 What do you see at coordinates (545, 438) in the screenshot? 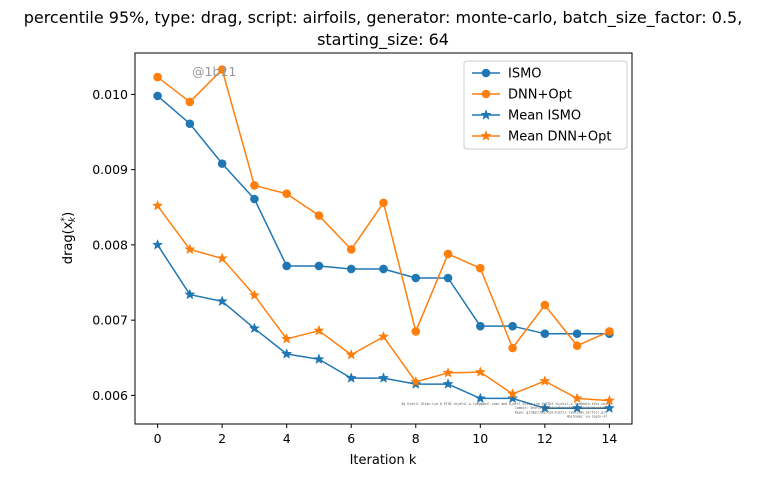
I see `x-tick-label: 12` at bounding box center [545, 438].